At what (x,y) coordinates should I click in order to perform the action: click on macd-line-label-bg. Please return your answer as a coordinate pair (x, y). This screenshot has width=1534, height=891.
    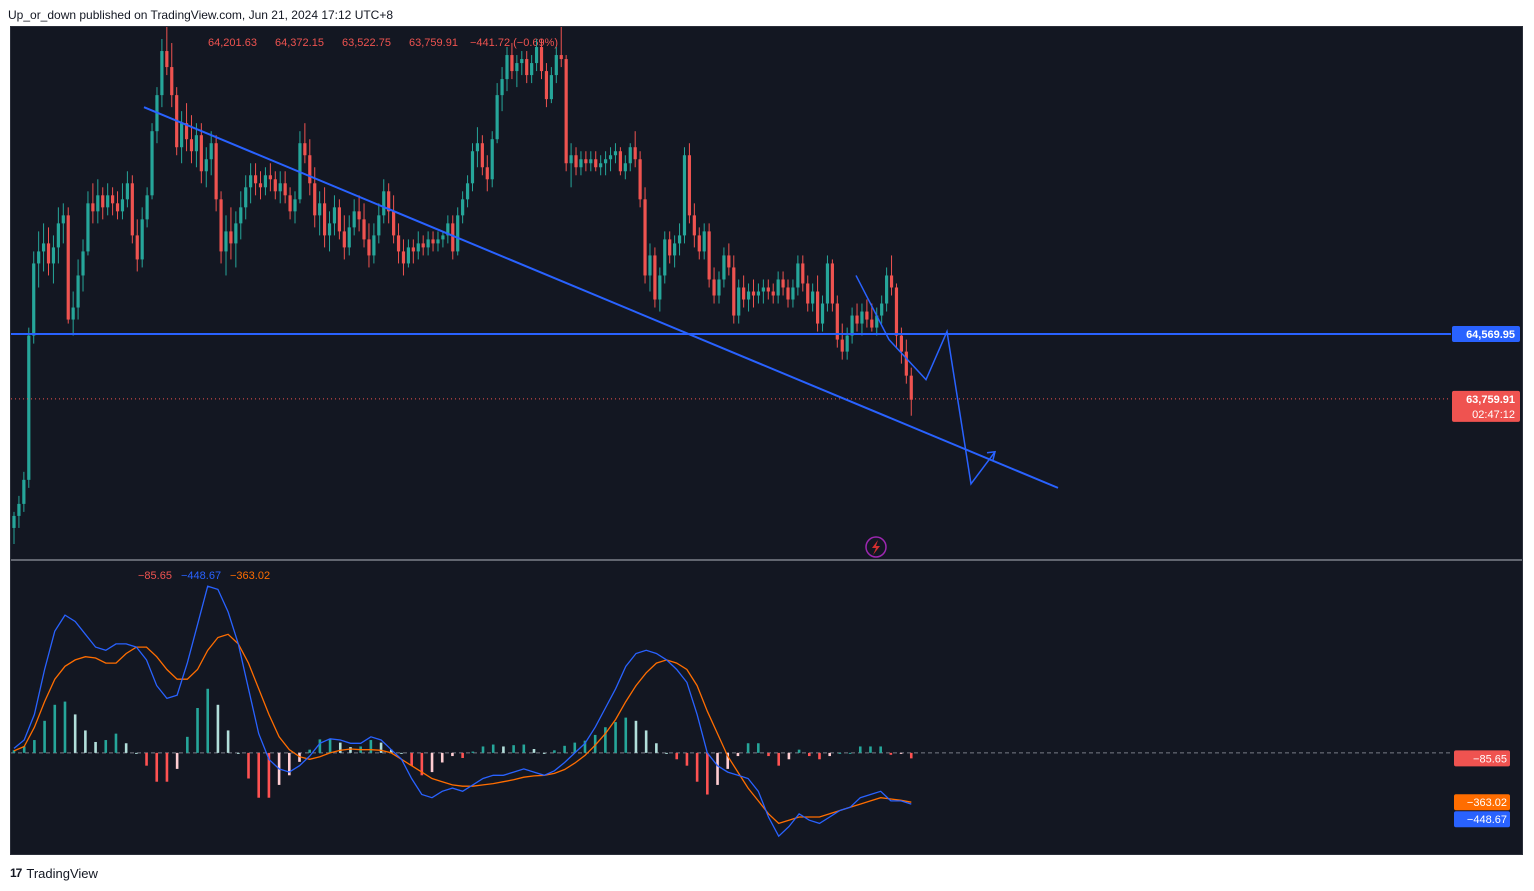
    Looking at the image, I should click on (1482, 819).